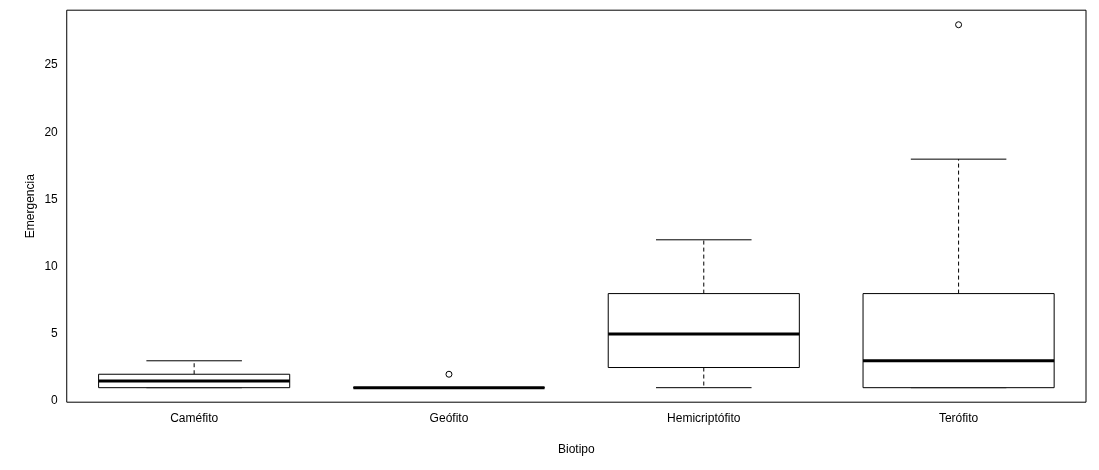 This screenshot has width=1099, height=470. Describe the element at coordinates (51, 198) in the screenshot. I see `y-tick-label: 15` at that location.